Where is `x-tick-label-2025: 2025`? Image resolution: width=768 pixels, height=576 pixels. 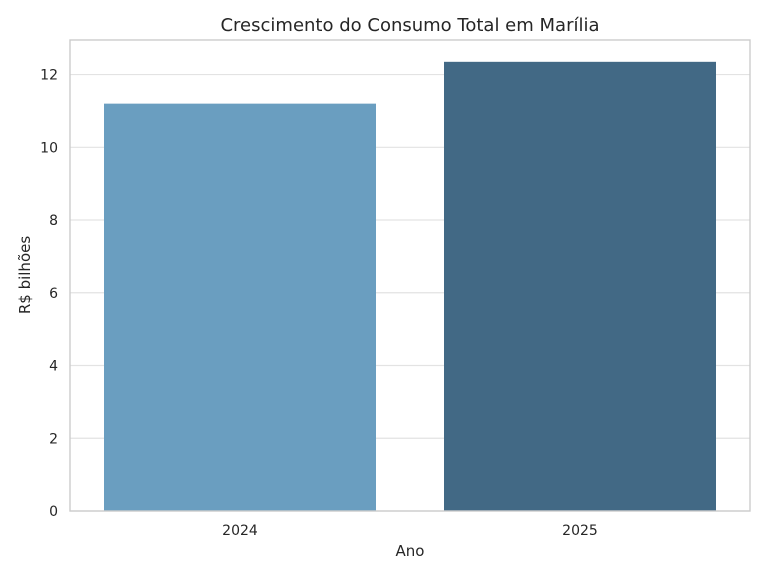 x-tick-label-2025: 2025 is located at coordinates (580, 531).